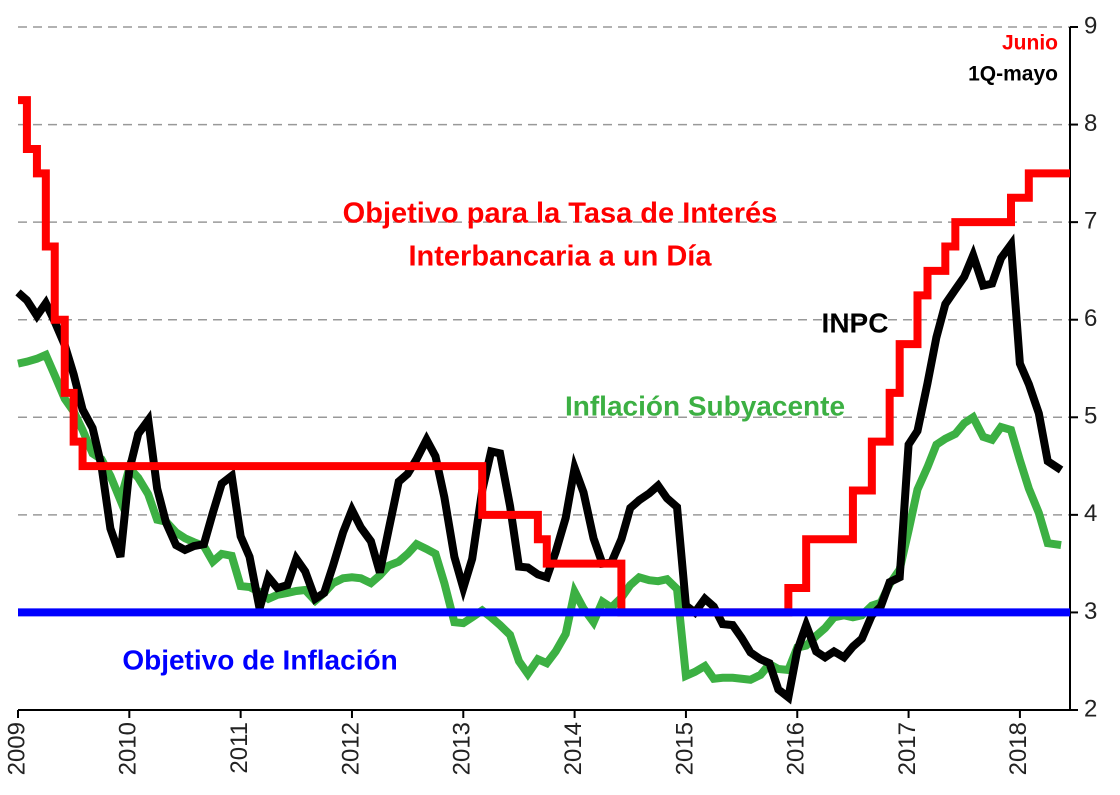 The image size is (1120, 795). Describe the element at coordinates (705, 405) in the screenshot. I see `series-label: Inflación Subyacente` at that location.